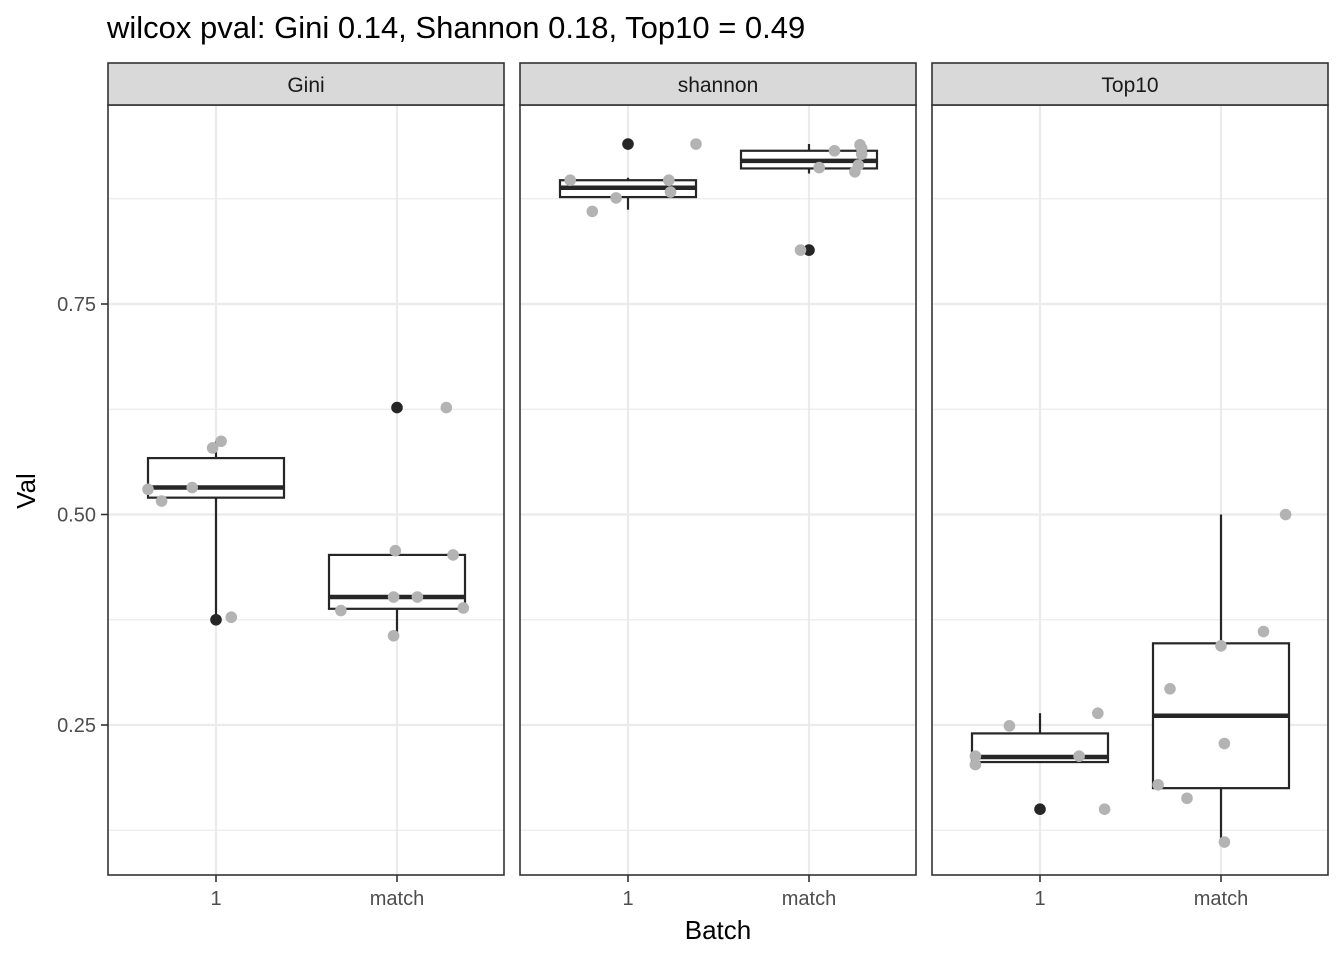  Describe the element at coordinates (26, 491) in the screenshot. I see `y-axis-title: Val` at that location.